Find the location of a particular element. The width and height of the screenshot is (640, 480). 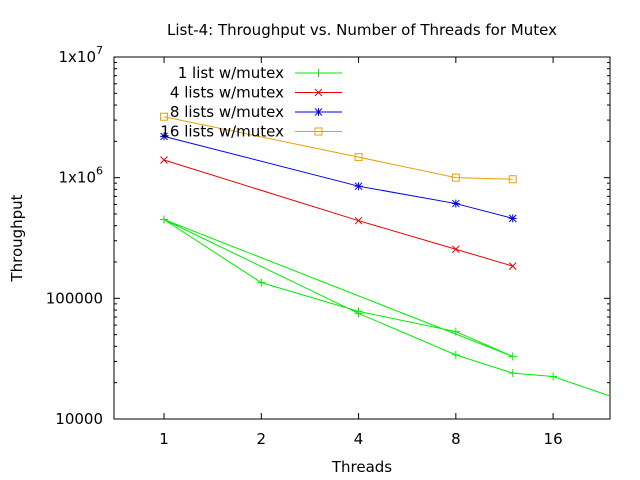

x-tick-label: 1 is located at coordinates (164, 439).